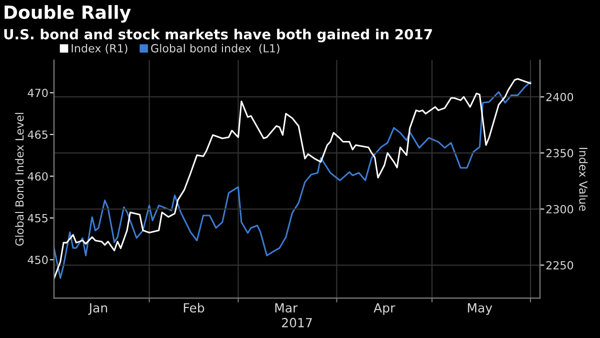 This screenshot has width=600, height=338. I want to click on x-tick-label: Jan, so click(98, 309).